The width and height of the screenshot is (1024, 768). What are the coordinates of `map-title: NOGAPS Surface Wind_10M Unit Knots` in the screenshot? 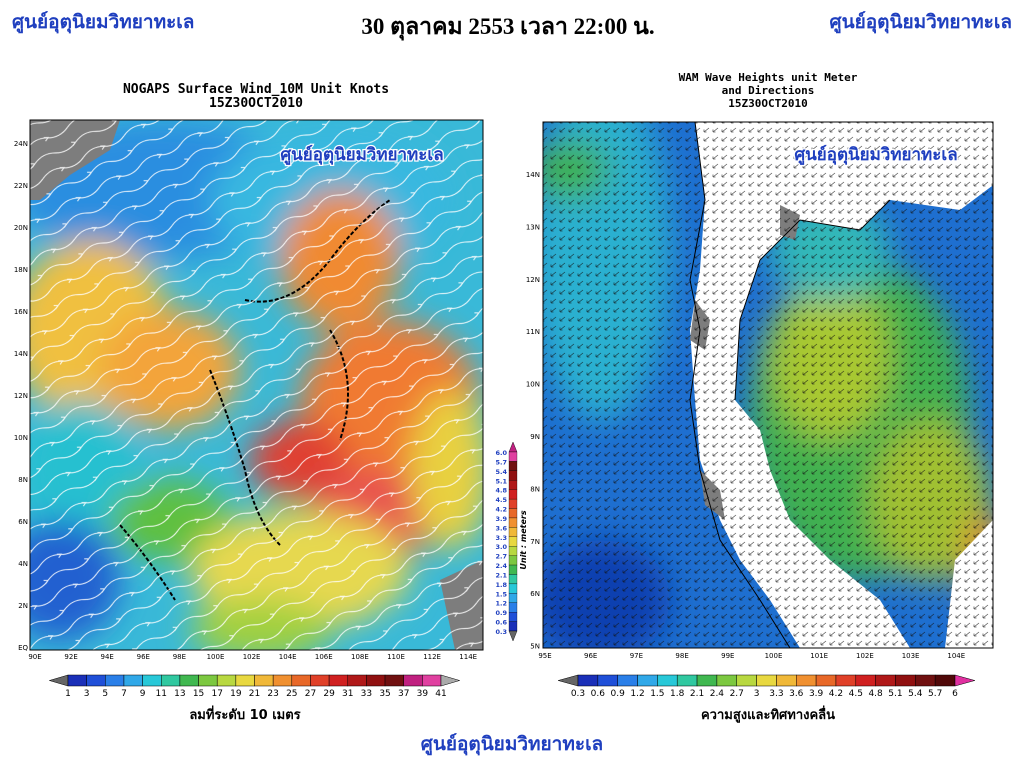 It's located at (256, 89).